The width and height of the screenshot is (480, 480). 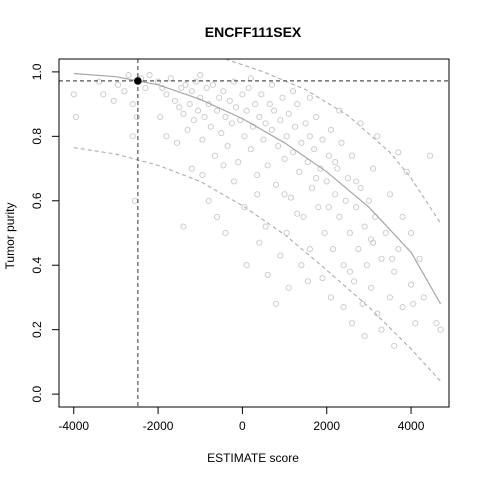 What do you see at coordinates (37, 265) in the screenshot?
I see `y-tick-label: 0.4` at bounding box center [37, 265].